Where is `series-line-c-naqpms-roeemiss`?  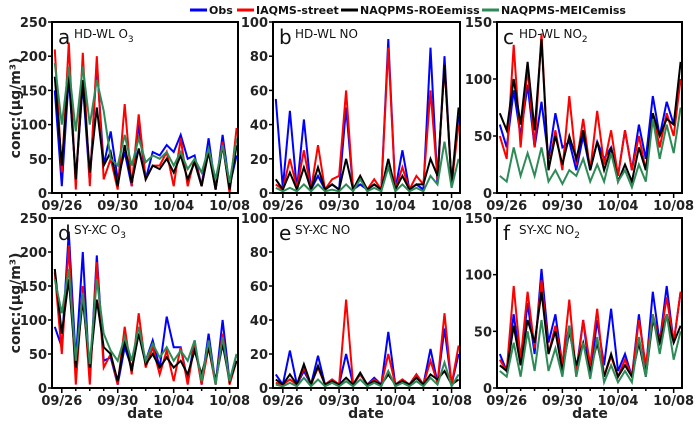
series-line-c-naqpms-roeemiss is located at coordinates (590, 112).